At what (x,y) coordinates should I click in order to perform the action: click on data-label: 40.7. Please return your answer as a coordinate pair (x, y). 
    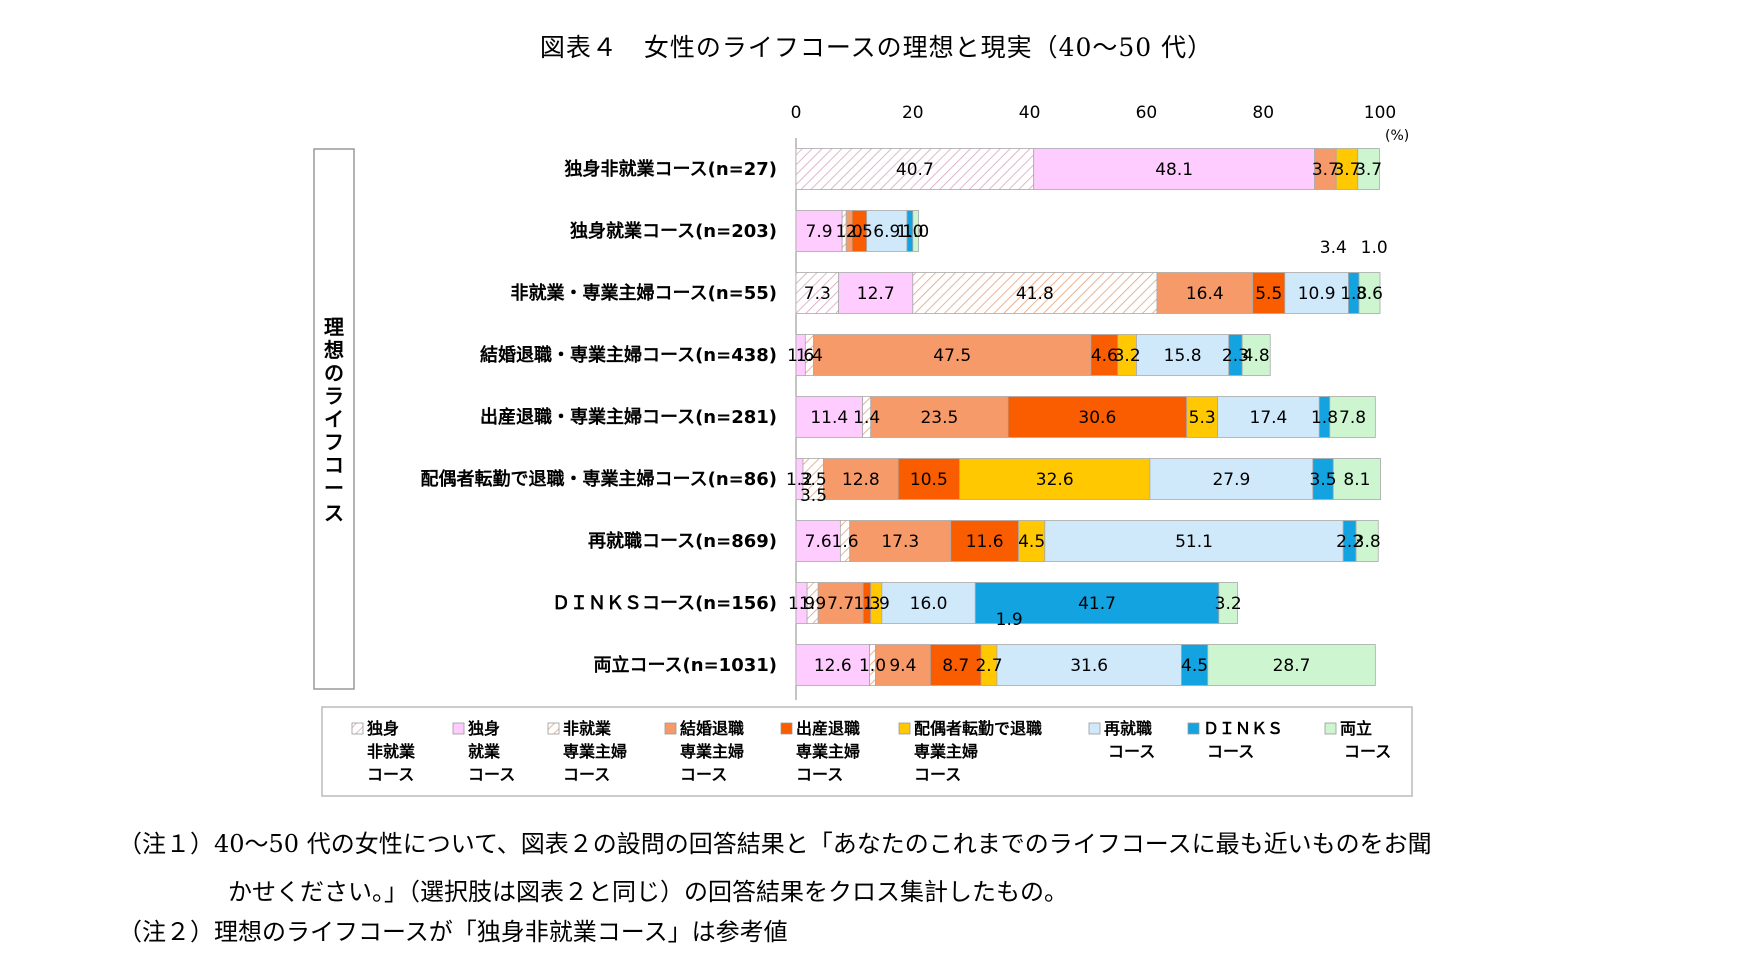
    Looking at the image, I should click on (915, 170).